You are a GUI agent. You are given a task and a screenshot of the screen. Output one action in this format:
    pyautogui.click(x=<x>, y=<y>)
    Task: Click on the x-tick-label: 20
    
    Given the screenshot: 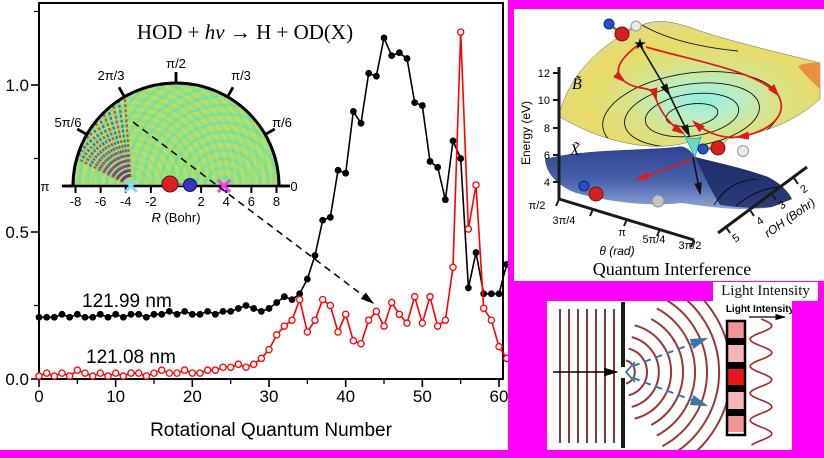 What is the action you would take?
    pyautogui.click(x=192, y=396)
    